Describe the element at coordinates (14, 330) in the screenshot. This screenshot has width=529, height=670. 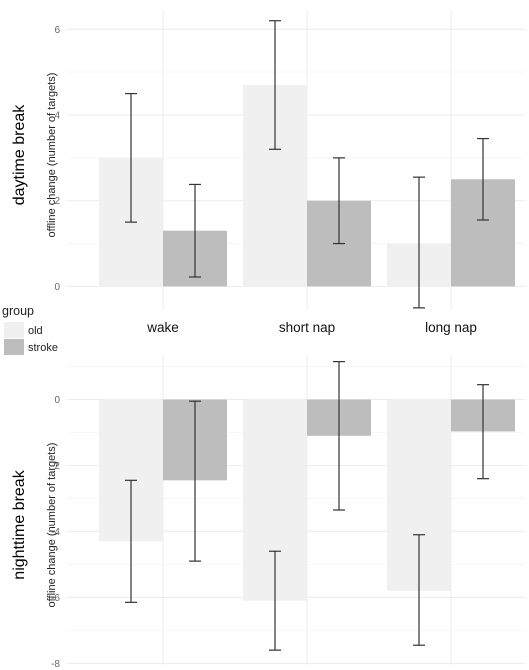
I see `legend-swatch-old` at that location.